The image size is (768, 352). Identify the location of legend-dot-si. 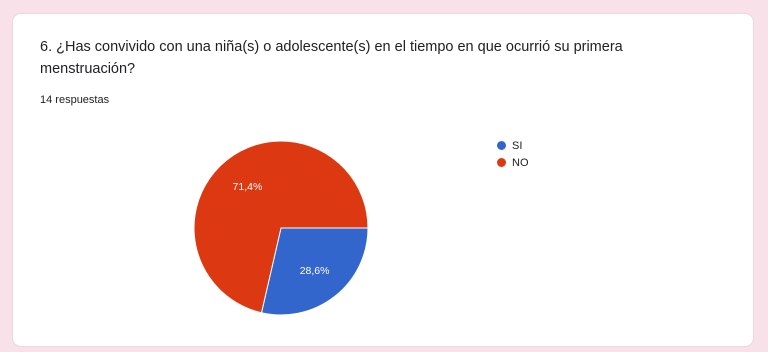
(501, 145).